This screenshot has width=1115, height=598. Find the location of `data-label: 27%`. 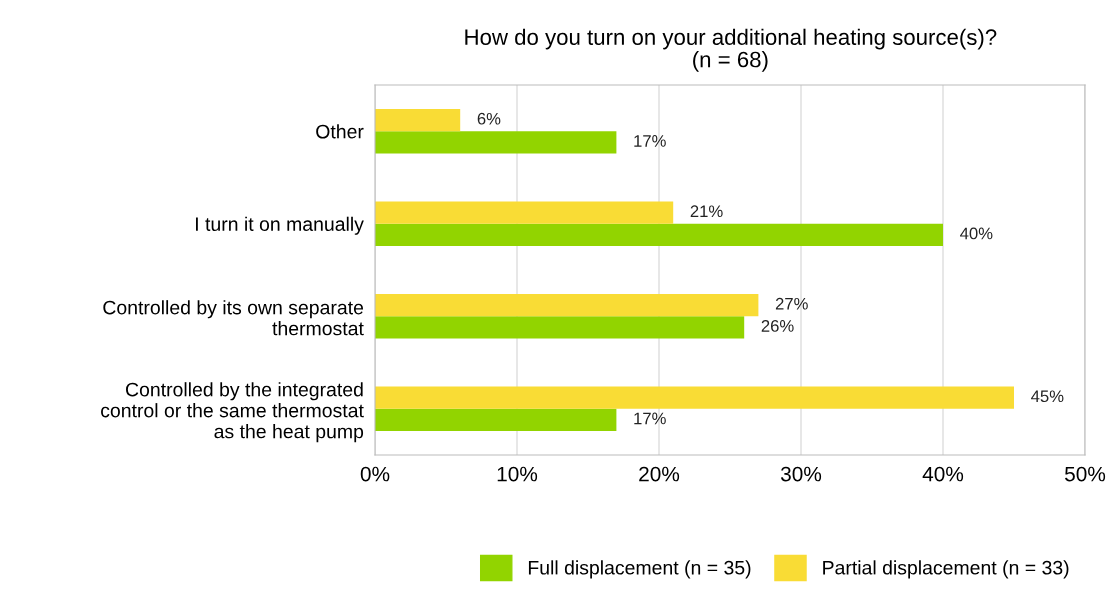

data-label: 27% is located at coordinates (791, 303).